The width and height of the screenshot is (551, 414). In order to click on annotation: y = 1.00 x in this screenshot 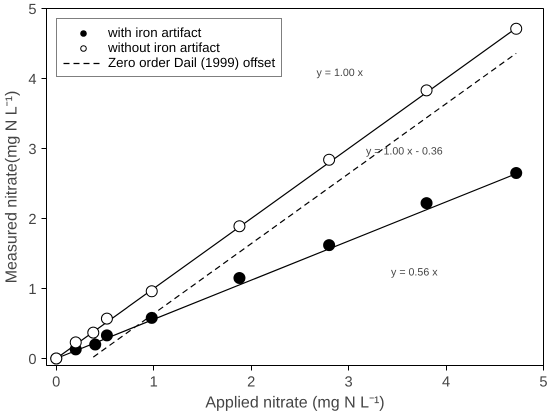, I will do `click(340, 72)`.